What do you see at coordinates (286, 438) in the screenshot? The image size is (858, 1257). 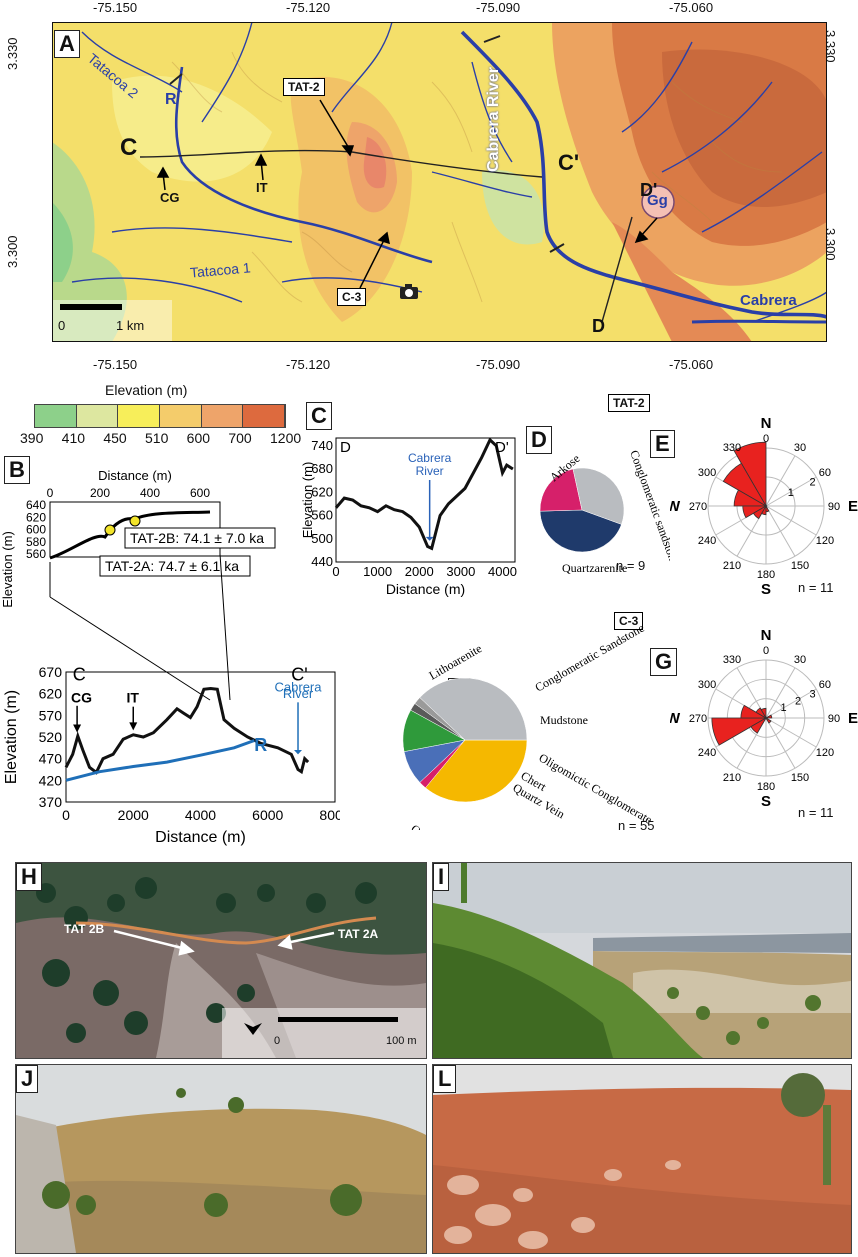 I see `legend-break-label: 1200` at bounding box center [286, 438].